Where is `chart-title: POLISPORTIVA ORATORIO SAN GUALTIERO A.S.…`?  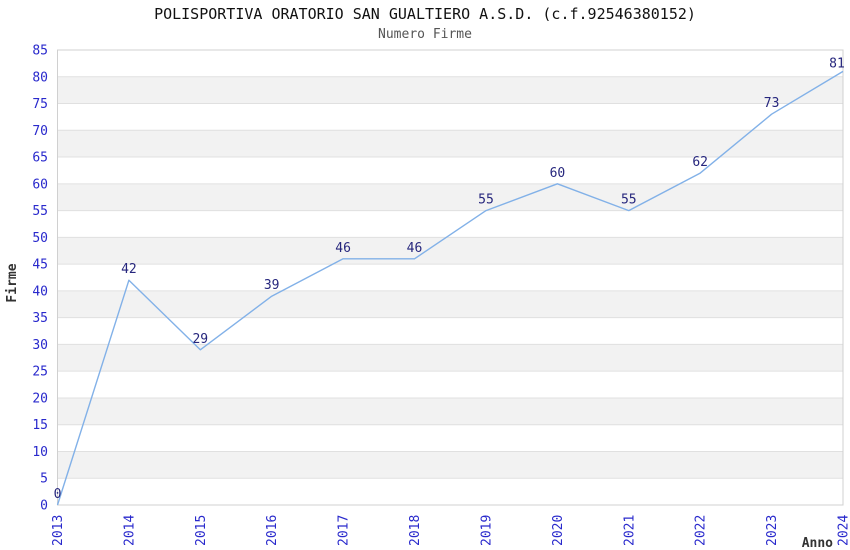 chart-title: POLISPORTIVA ORATORIO SAN GUALTIERO A.S.… is located at coordinates (425, 14).